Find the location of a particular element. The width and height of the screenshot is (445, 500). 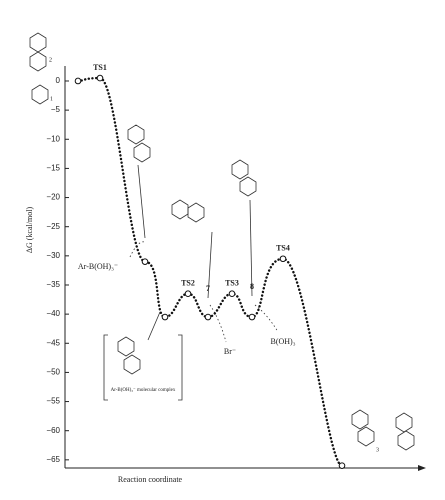

y-tick-label: −40 is located at coordinates (53, 313).